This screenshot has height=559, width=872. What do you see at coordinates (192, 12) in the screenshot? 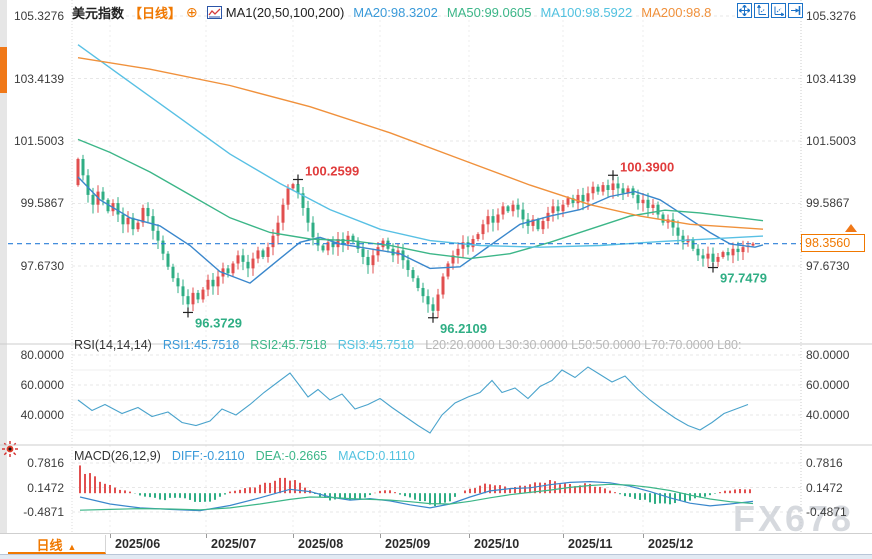
I see `add-indicator-button: ⊕` at bounding box center [192, 12].